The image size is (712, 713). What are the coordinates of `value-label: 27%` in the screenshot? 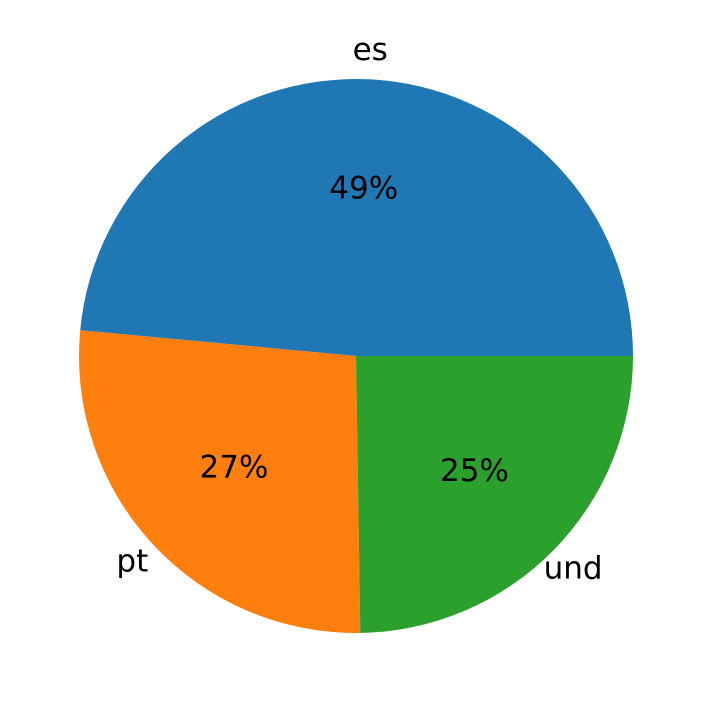 It's located at (234, 467).